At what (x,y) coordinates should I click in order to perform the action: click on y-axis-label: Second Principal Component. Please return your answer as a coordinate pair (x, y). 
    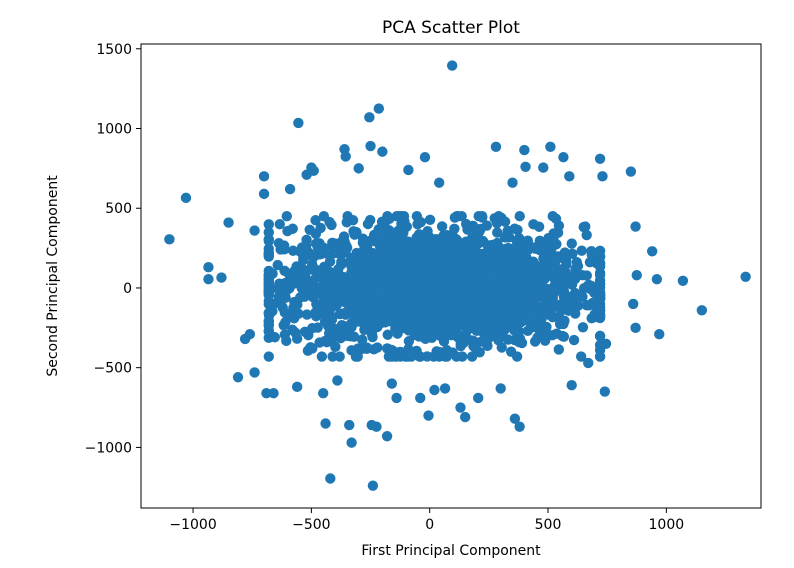
    Looking at the image, I should click on (53, 276).